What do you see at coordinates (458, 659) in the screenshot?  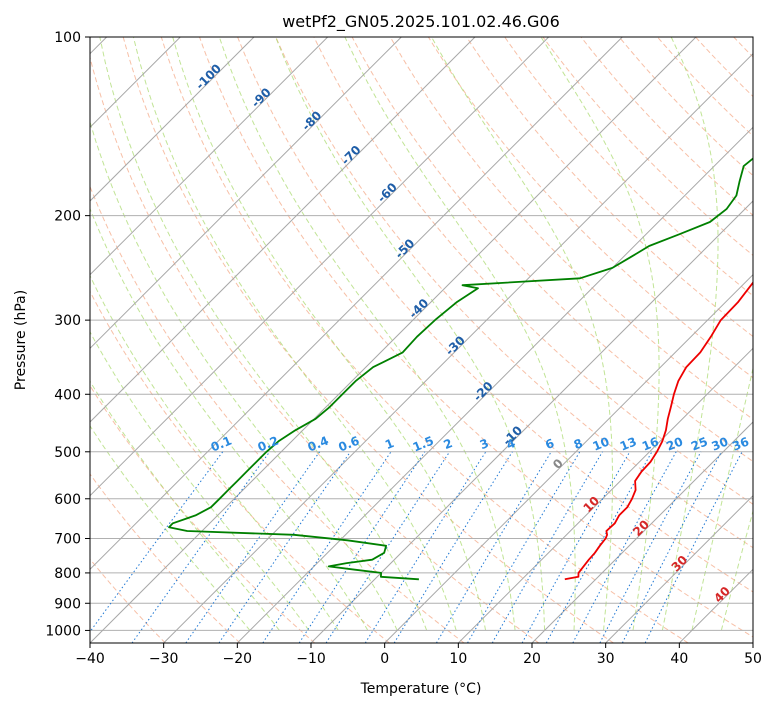 I see `x-tick-label: 10` at bounding box center [458, 659].